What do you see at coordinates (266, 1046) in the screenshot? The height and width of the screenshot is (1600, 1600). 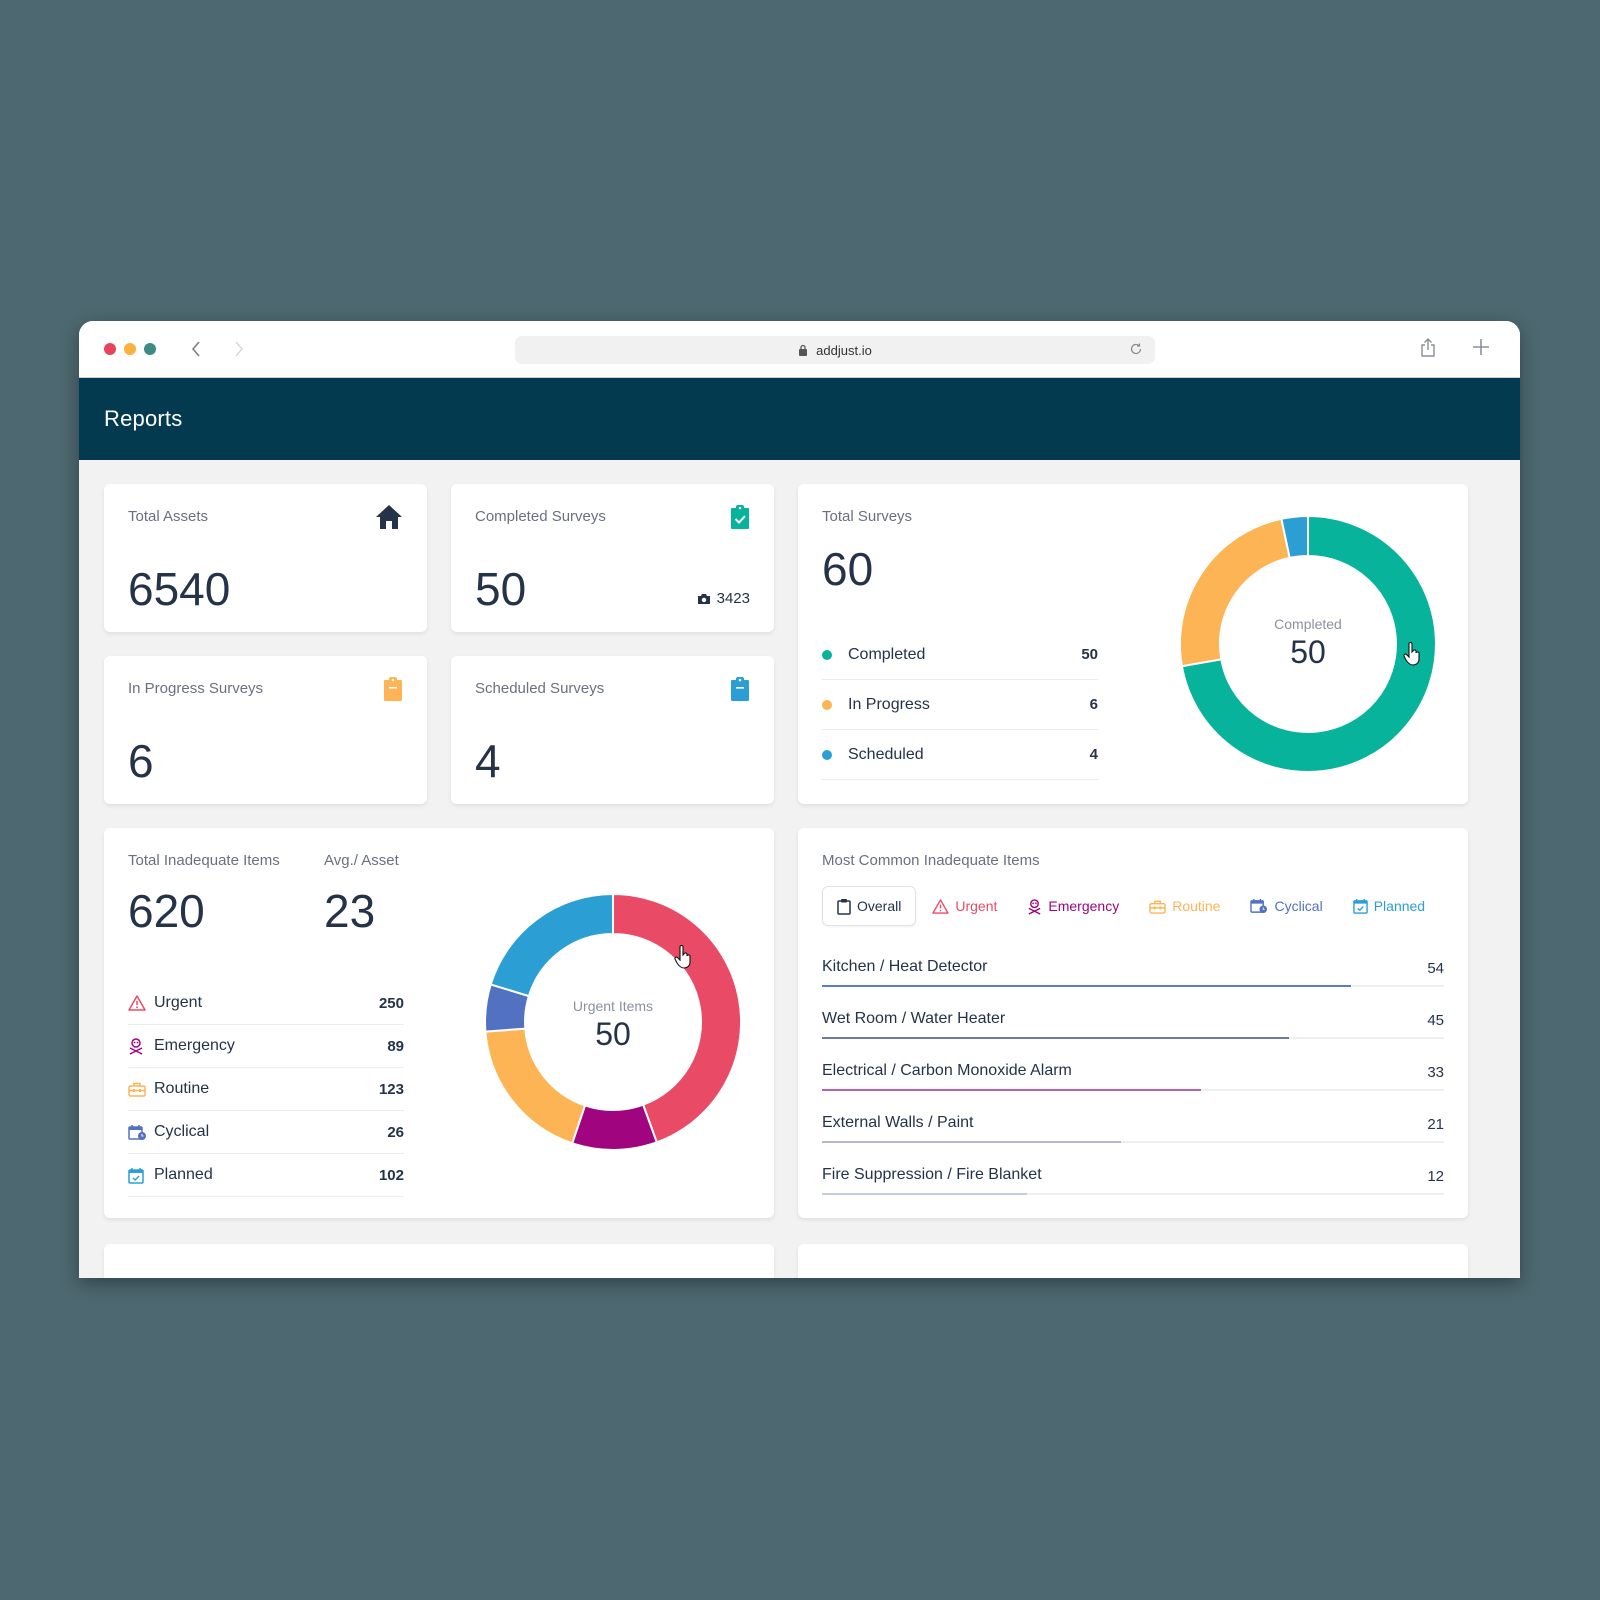 I see `category-row-emergency: Emergency 89` at bounding box center [266, 1046].